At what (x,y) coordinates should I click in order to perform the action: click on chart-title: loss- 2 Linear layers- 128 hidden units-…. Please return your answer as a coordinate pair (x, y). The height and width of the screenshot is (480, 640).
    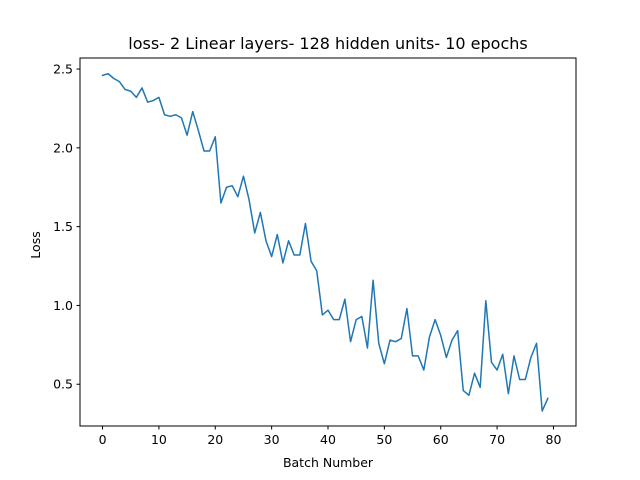
    Looking at the image, I should click on (327, 43).